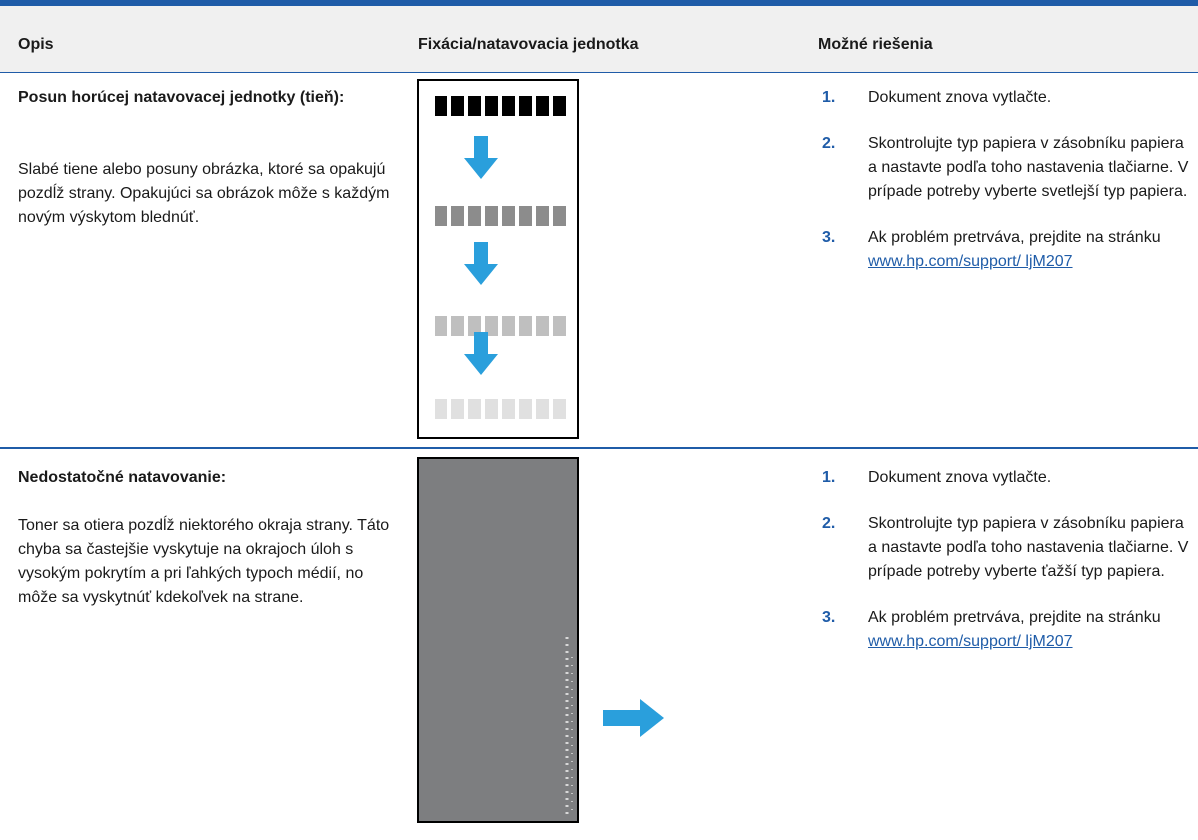 This screenshot has height=840, width=1198. I want to click on column-header: Fixácia/natavovacia jednotka, so click(528, 44).